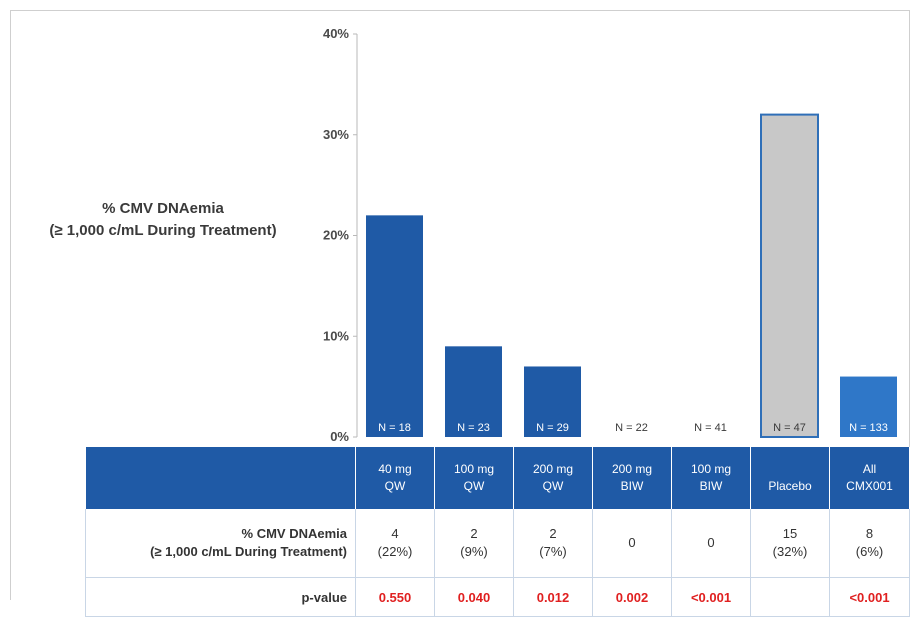 The image size is (922, 617). I want to click on count: 8, so click(869, 533).